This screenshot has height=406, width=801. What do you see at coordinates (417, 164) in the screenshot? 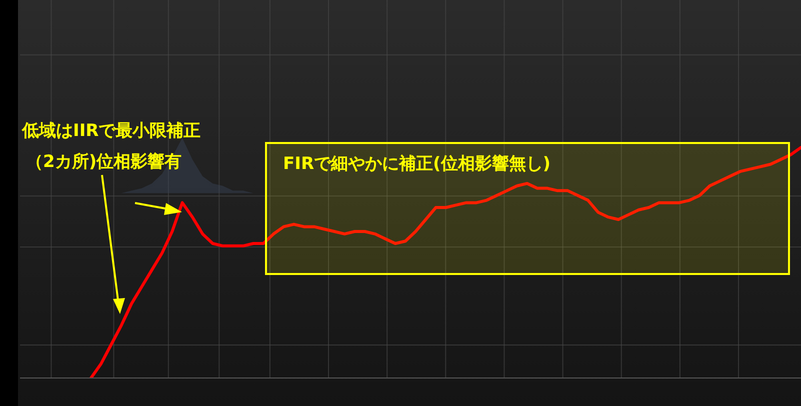
I see `annotation: FIRで細やかに補正(位相影響無し)` at bounding box center [417, 164].